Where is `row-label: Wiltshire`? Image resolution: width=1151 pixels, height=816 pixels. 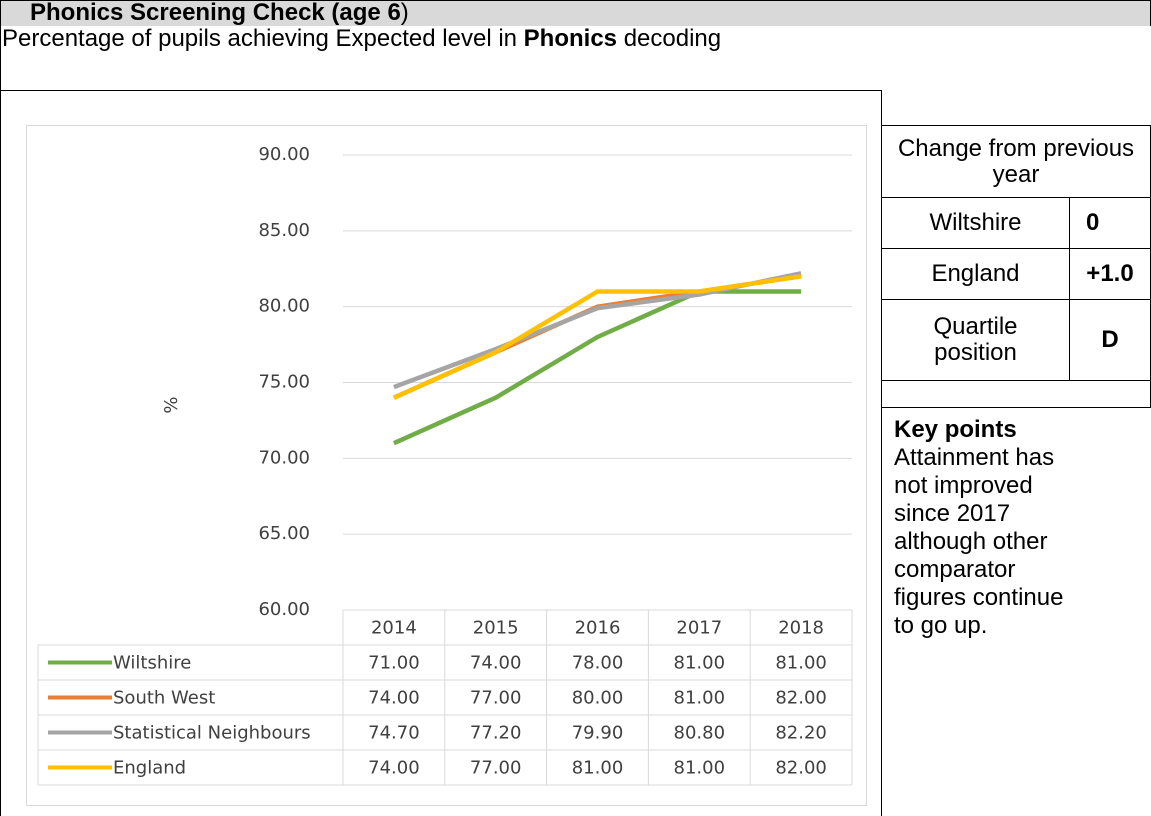 row-label: Wiltshire is located at coordinates (975, 222).